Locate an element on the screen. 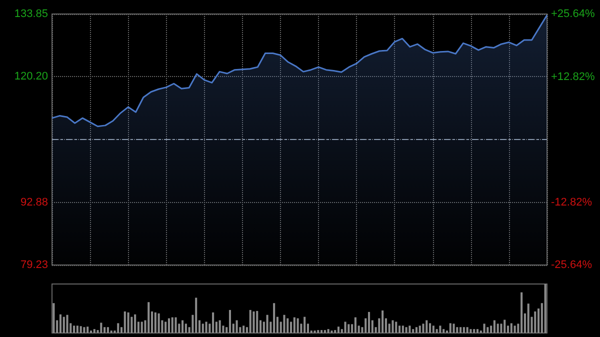  y-tick-label: 133.85 is located at coordinates (31, 14).